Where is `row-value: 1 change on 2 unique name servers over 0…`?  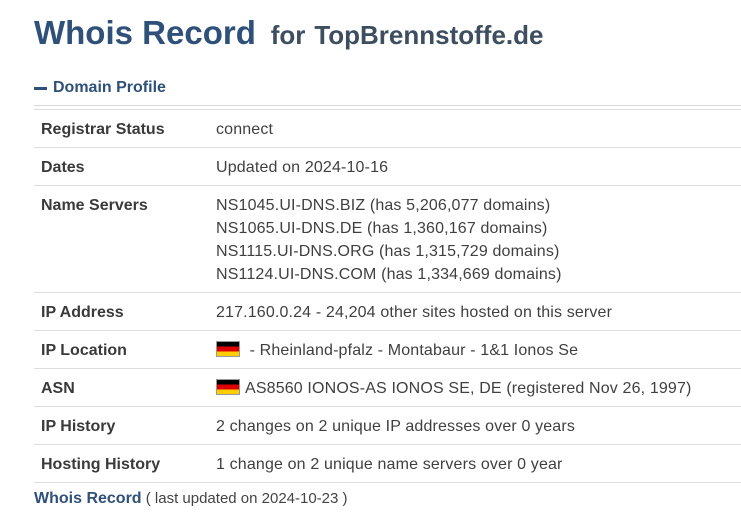
row-value: 1 change on 2 unique name servers over 0… is located at coordinates (475, 463).